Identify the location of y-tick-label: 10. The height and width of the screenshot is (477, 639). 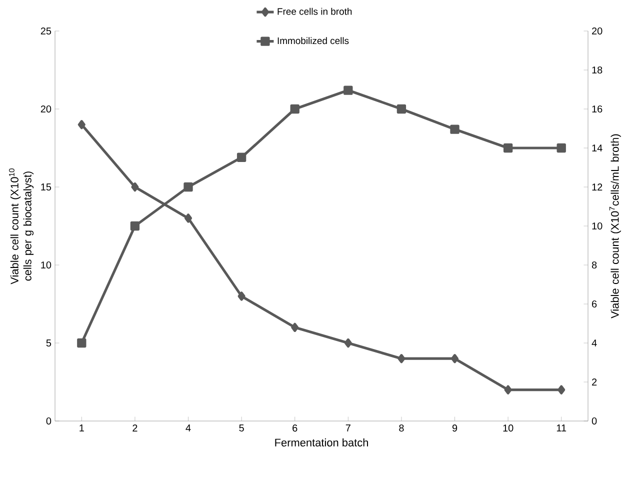
(46, 265).